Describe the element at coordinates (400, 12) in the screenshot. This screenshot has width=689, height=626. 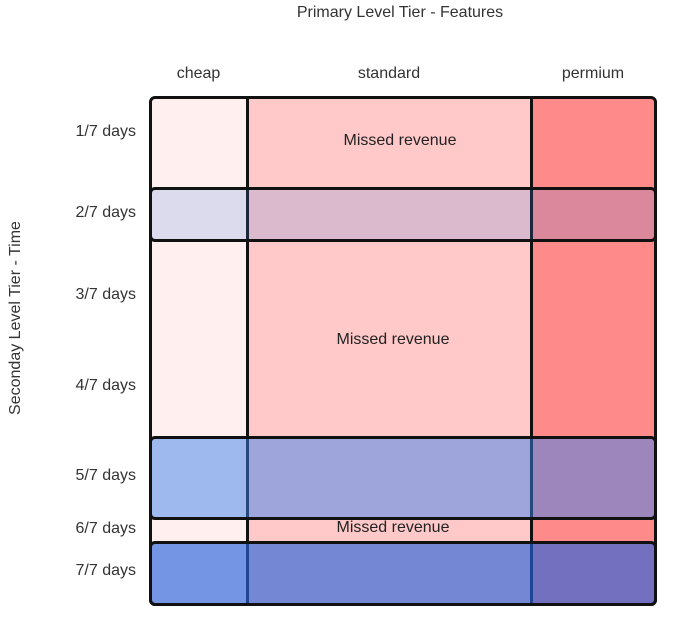
I see `chart-title: Primary Level Tier - Features` at that location.